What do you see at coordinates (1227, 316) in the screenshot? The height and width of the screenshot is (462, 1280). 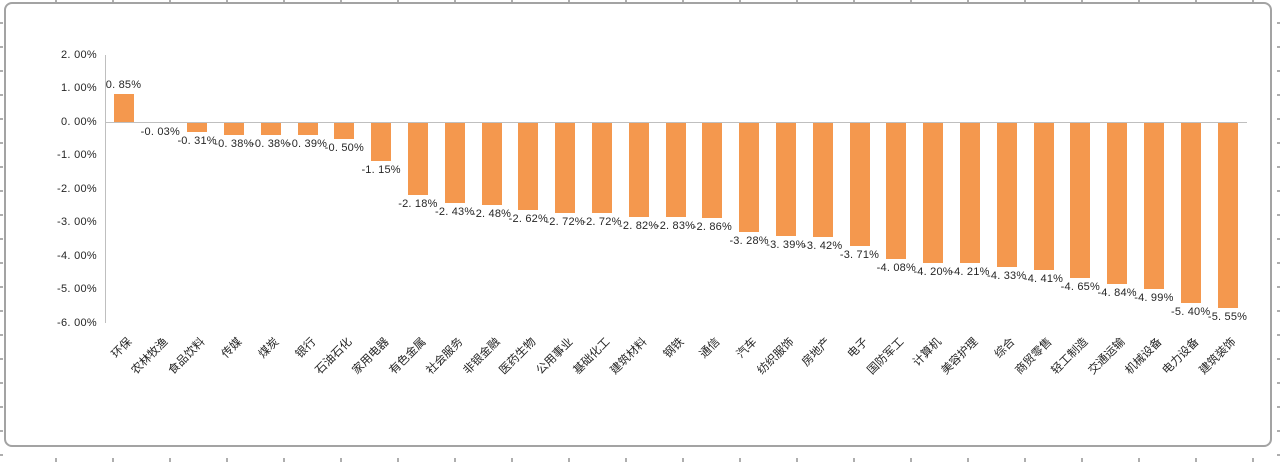 I see `bar-value-label: -5. 55%` at bounding box center [1227, 316].